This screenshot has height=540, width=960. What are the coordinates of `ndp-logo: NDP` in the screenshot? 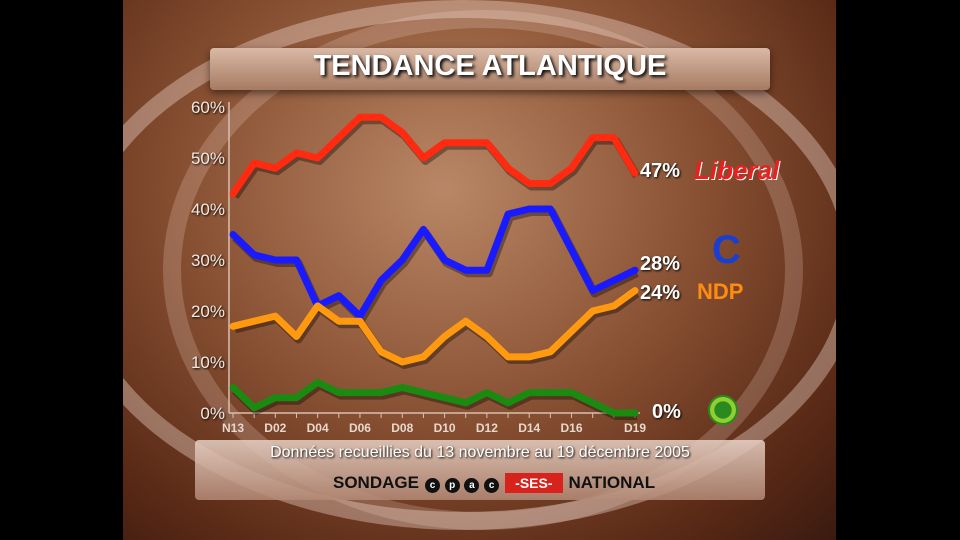 It's located at (720, 291).